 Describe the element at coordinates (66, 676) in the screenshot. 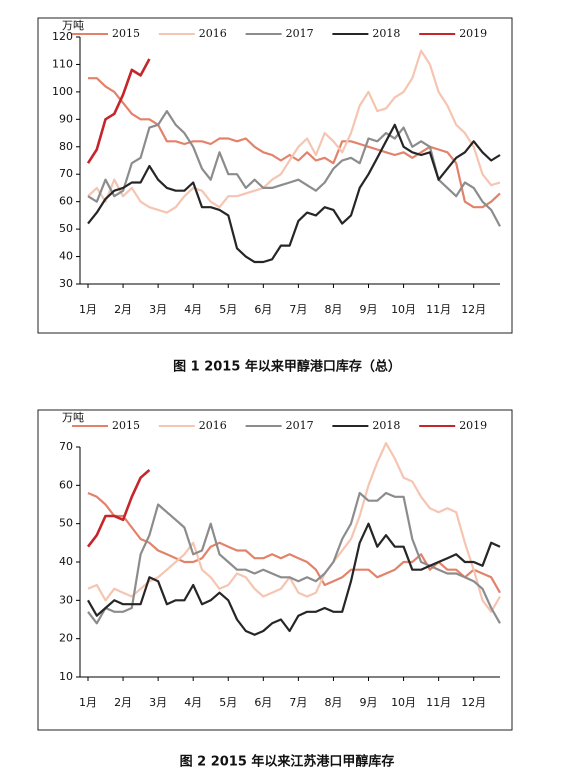

I see `y-tick-label: 10` at that location.